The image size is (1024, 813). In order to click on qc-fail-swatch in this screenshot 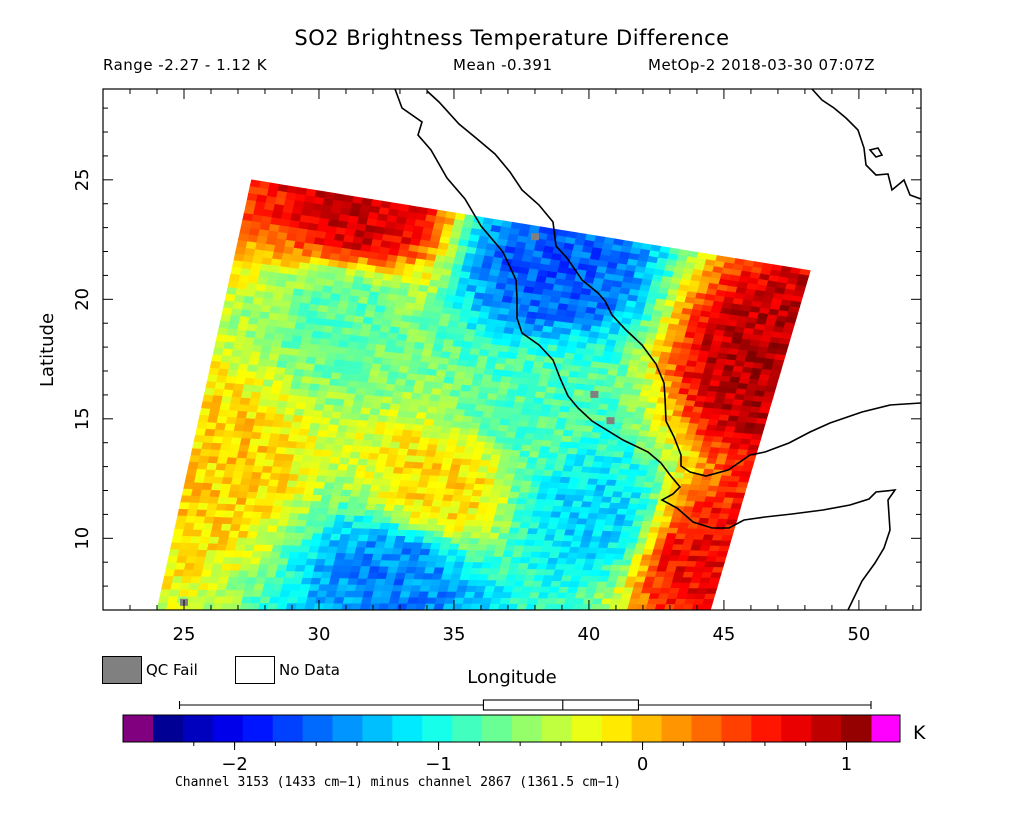, I will do `click(122, 670)`.